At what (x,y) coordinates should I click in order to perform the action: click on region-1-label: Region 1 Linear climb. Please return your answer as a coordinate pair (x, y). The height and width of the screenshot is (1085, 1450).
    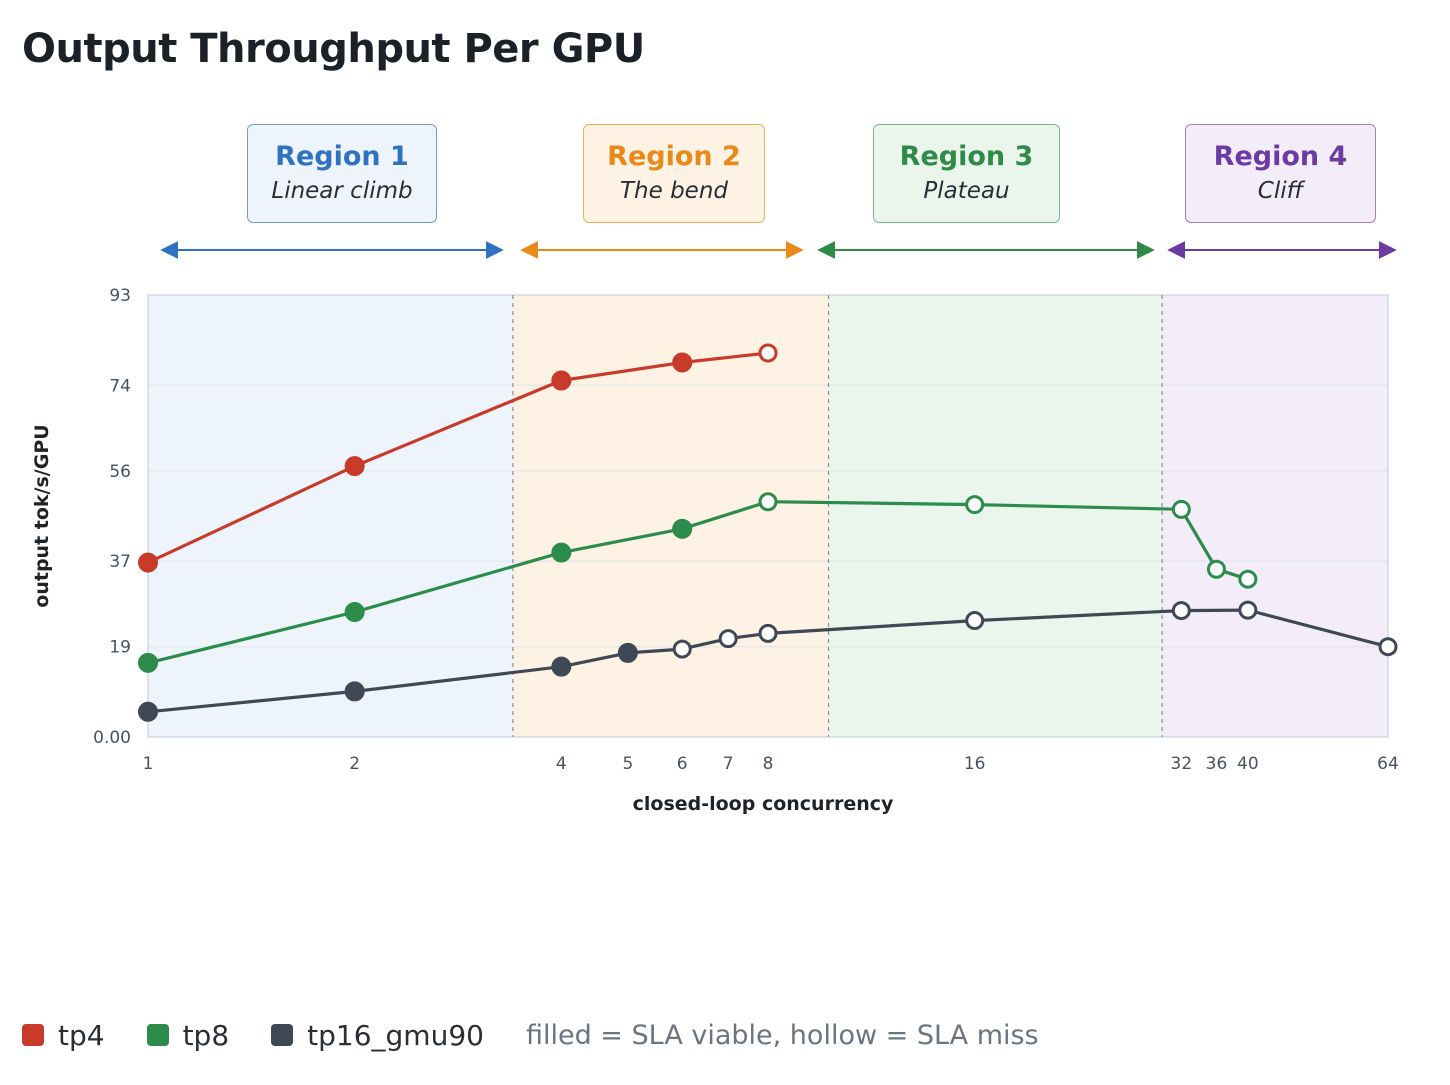
    Looking at the image, I should click on (342, 173).